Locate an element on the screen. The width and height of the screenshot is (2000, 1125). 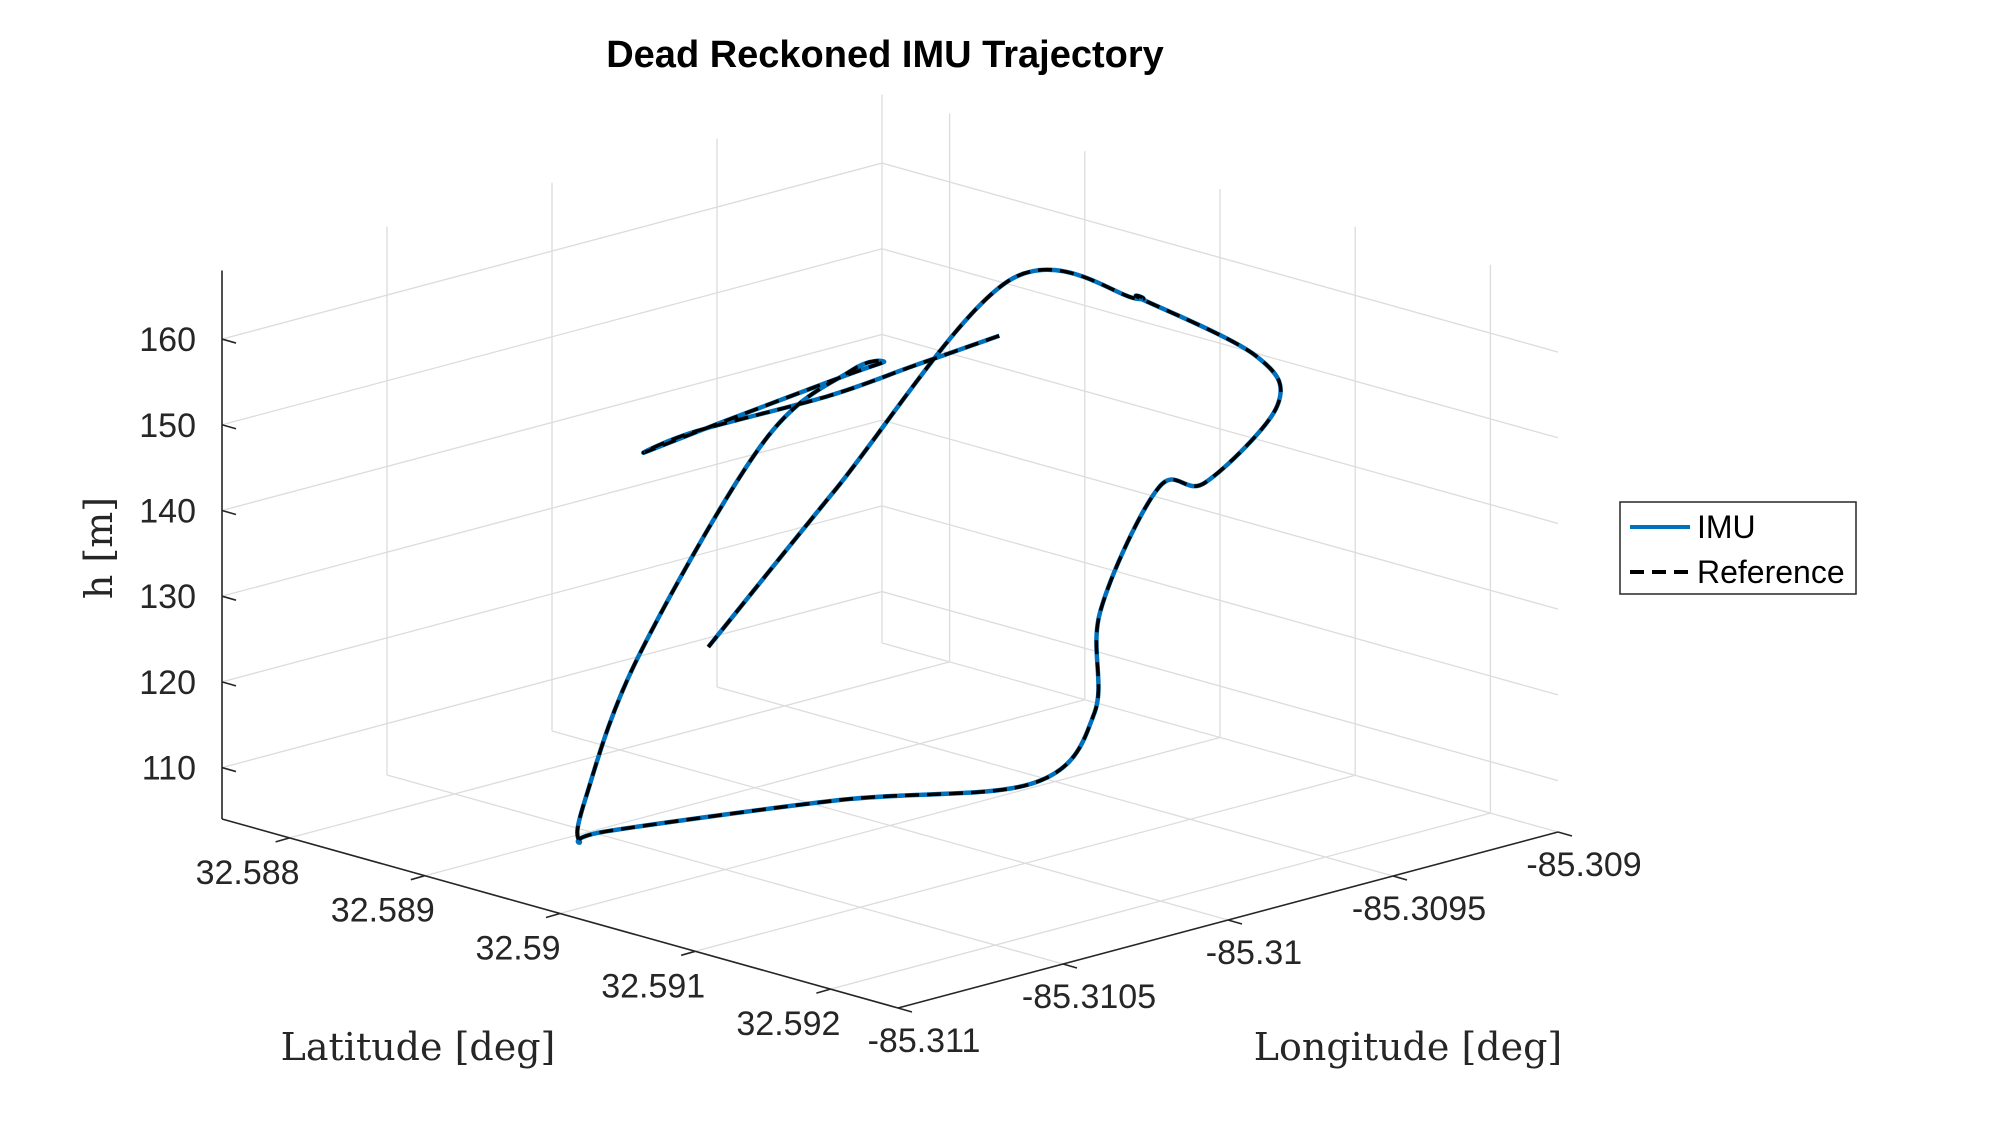
legend: IMU Reference is located at coordinates (1738, 548).